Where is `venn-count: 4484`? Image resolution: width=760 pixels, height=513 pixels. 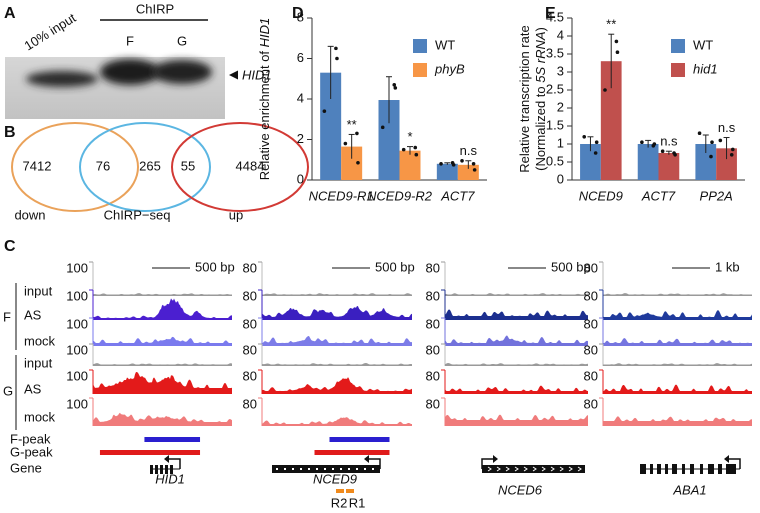 venn-count: 4484 is located at coordinates (250, 165).